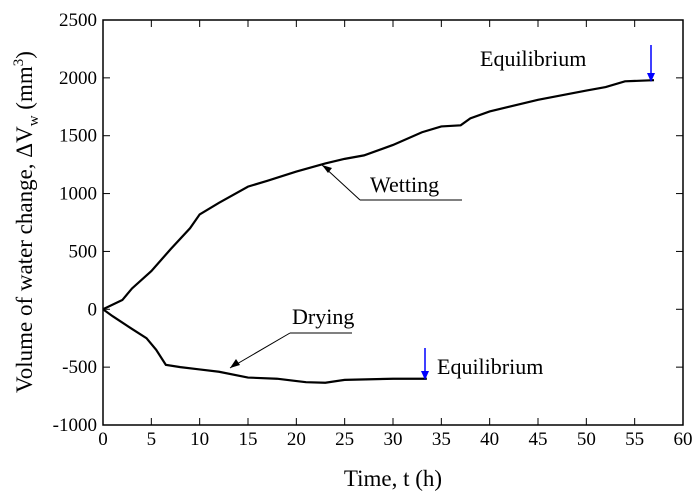  What do you see at coordinates (103, 439) in the screenshot?
I see `x-tick-label: 0` at bounding box center [103, 439].